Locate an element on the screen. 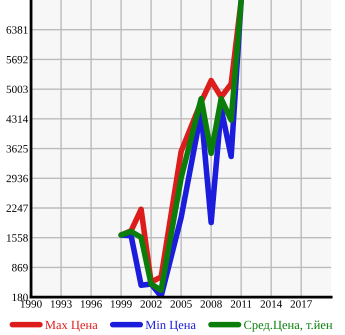  legend-label: Сред.Цена, т.йен is located at coordinates (288, 326).